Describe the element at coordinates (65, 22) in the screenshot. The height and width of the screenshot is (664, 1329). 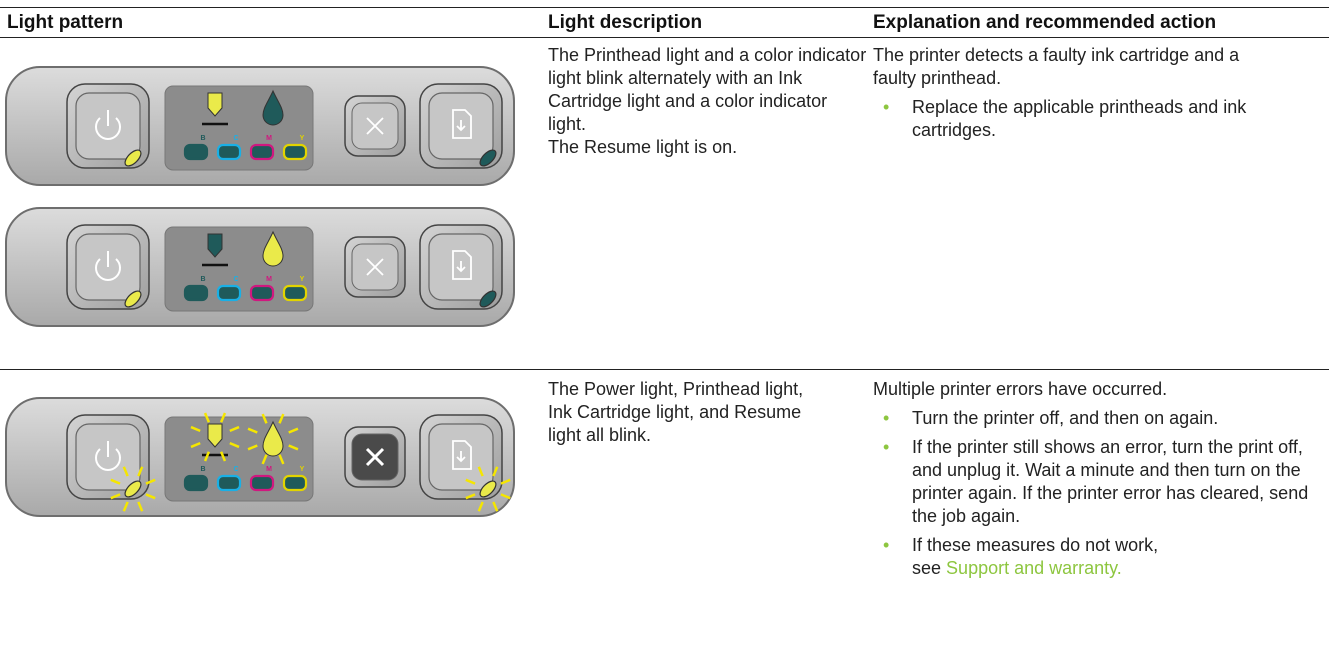
I see `header-cell: Light pattern` at that location.